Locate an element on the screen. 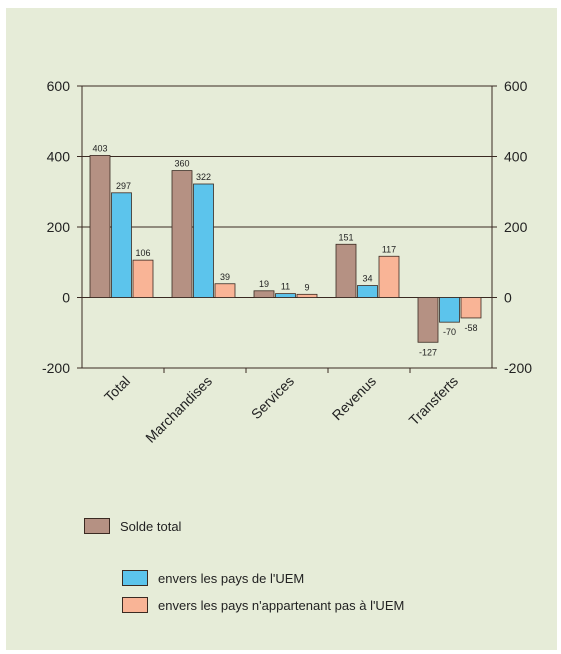 This screenshot has height=654, width=561. data-label-total-total: 403 is located at coordinates (99, 148).